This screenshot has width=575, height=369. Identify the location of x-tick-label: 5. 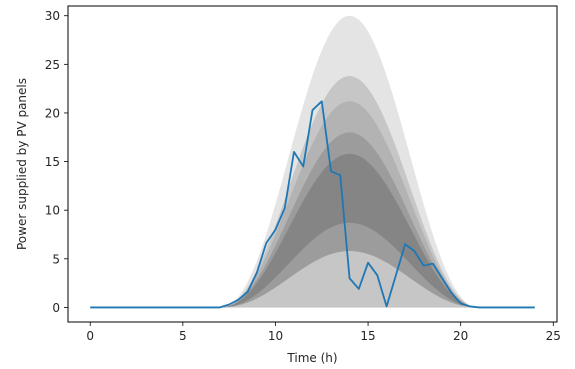
(183, 336).